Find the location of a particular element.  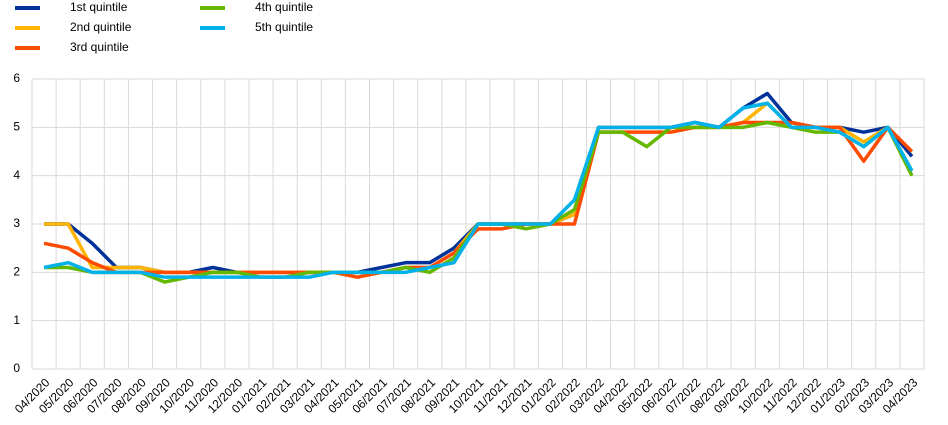

y-tick-label: 4 is located at coordinates (16, 175).